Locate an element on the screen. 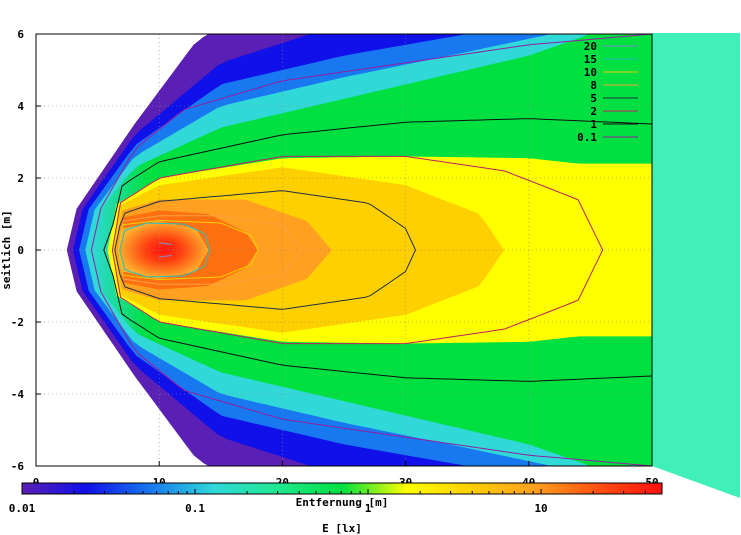 Image resolution: width=741 pixels, height=535 pixels. heat-band-tail is located at coordinates (615, 250).